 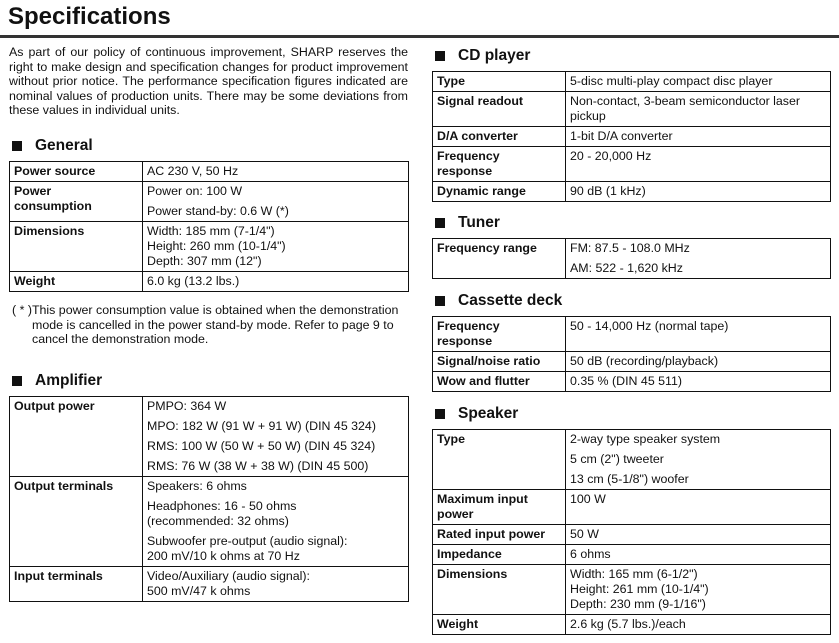 What do you see at coordinates (499, 109) in the screenshot?
I see `spec-label: Signal readout` at bounding box center [499, 109].